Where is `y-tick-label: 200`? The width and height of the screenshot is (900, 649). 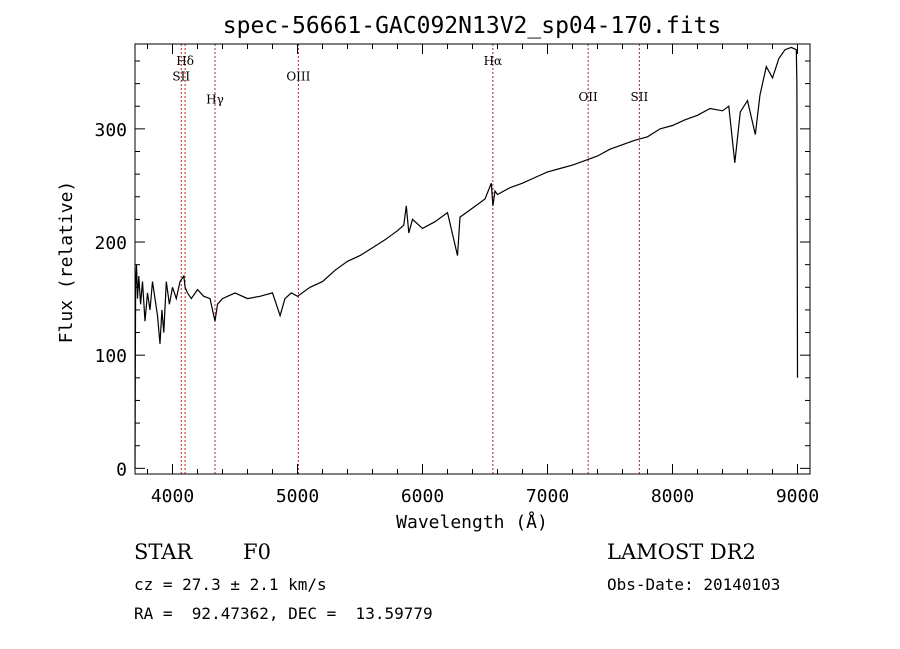
y-tick-label: 200 is located at coordinates (110, 243).